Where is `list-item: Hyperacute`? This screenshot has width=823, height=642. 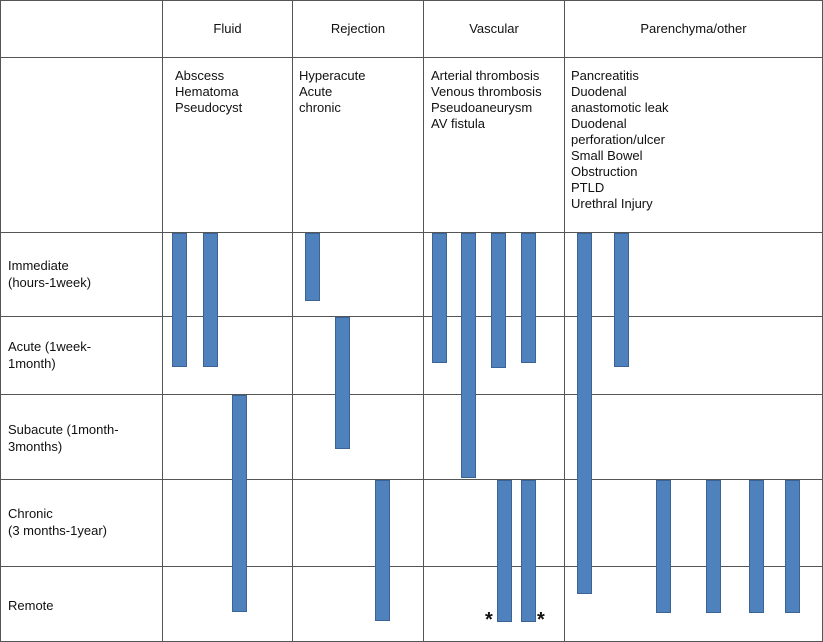 list-item: Hyperacute is located at coordinates (332, 75).